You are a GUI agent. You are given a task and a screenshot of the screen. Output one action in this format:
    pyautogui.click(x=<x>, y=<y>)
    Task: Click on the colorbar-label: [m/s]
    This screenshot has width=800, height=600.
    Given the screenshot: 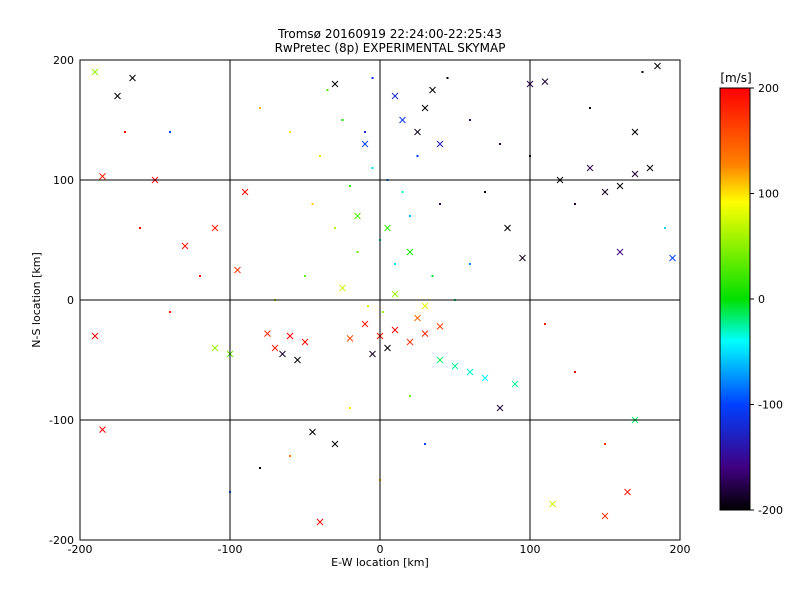 What is the action you would take?
    pyautogui.click(x=735, y=78)
    